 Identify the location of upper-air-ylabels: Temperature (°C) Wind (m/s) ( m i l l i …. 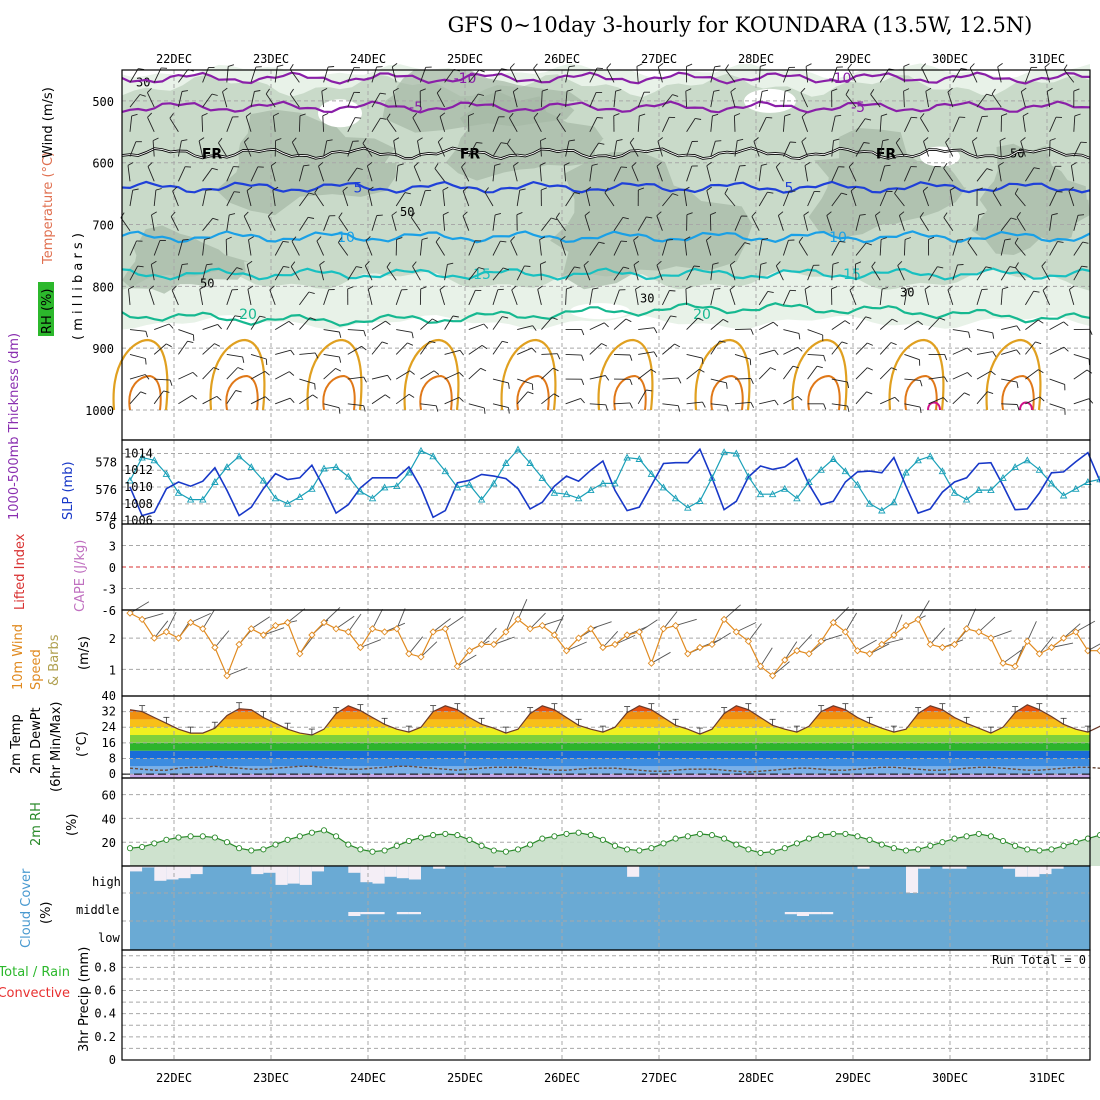
(62, 213).